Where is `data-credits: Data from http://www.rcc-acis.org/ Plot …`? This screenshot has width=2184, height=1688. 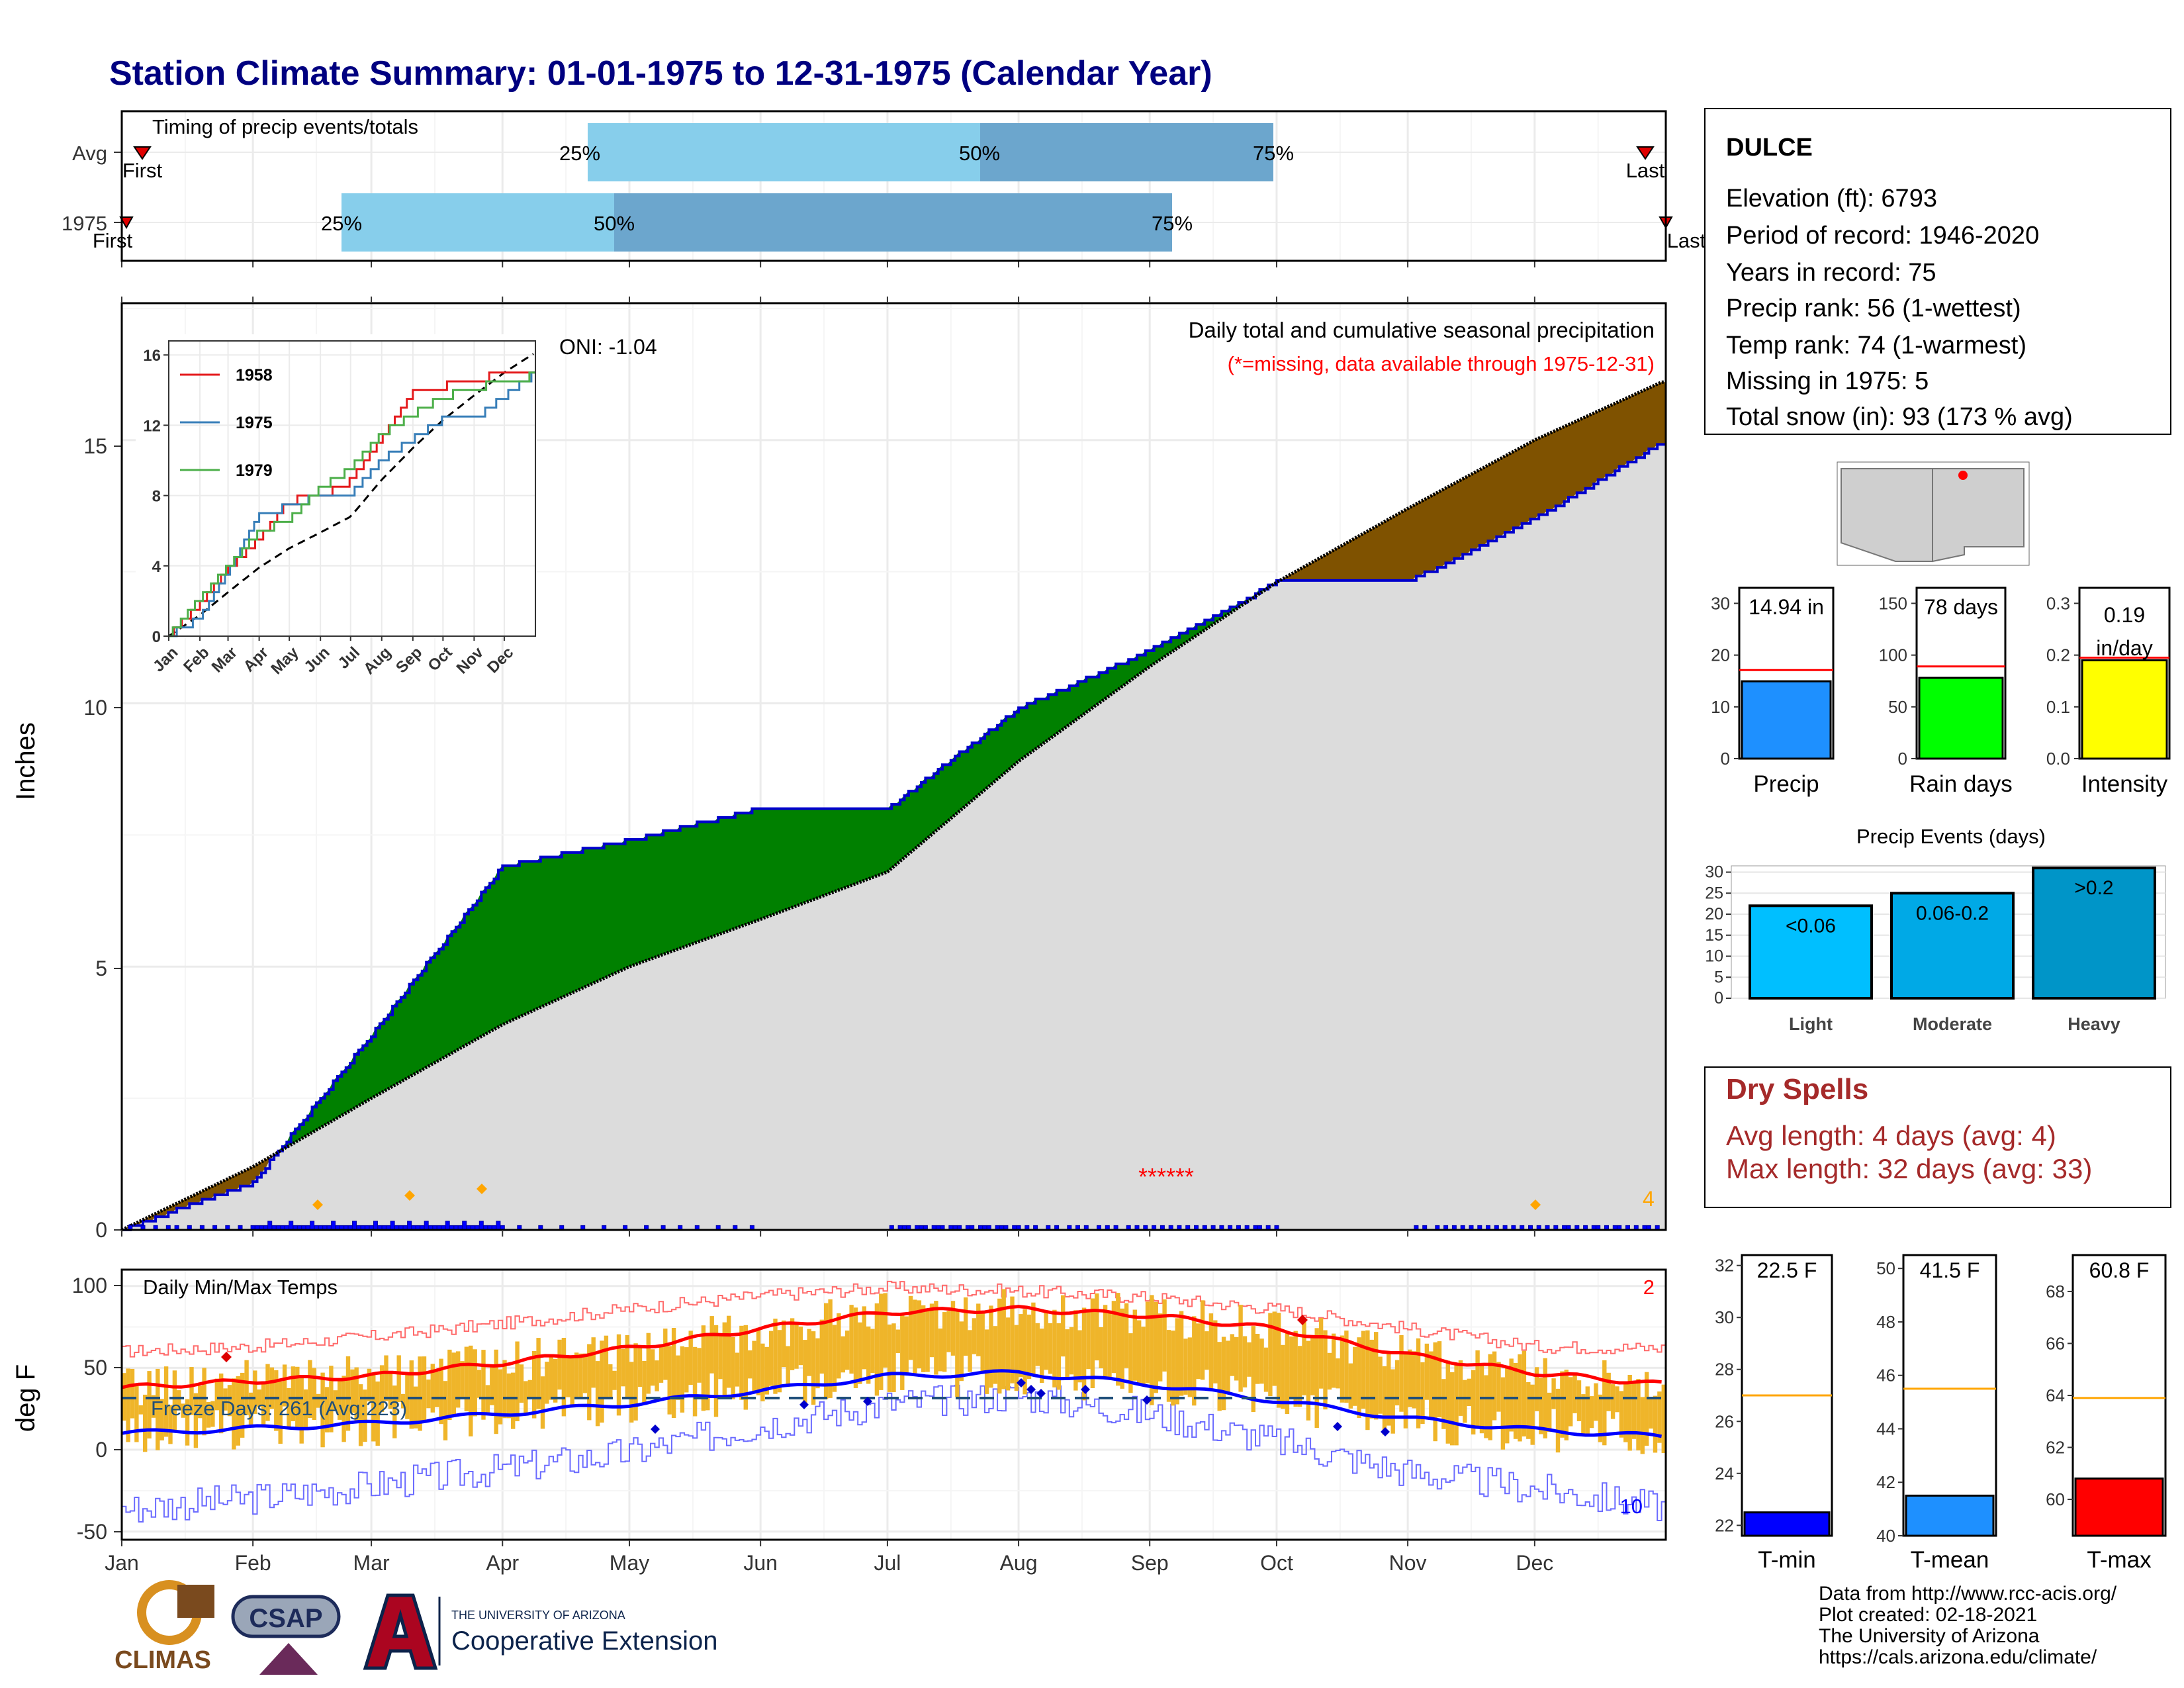 data-credits: Data from http://www.rcc-acis.org/ Plot … is located at coordinates (1968, 1625).